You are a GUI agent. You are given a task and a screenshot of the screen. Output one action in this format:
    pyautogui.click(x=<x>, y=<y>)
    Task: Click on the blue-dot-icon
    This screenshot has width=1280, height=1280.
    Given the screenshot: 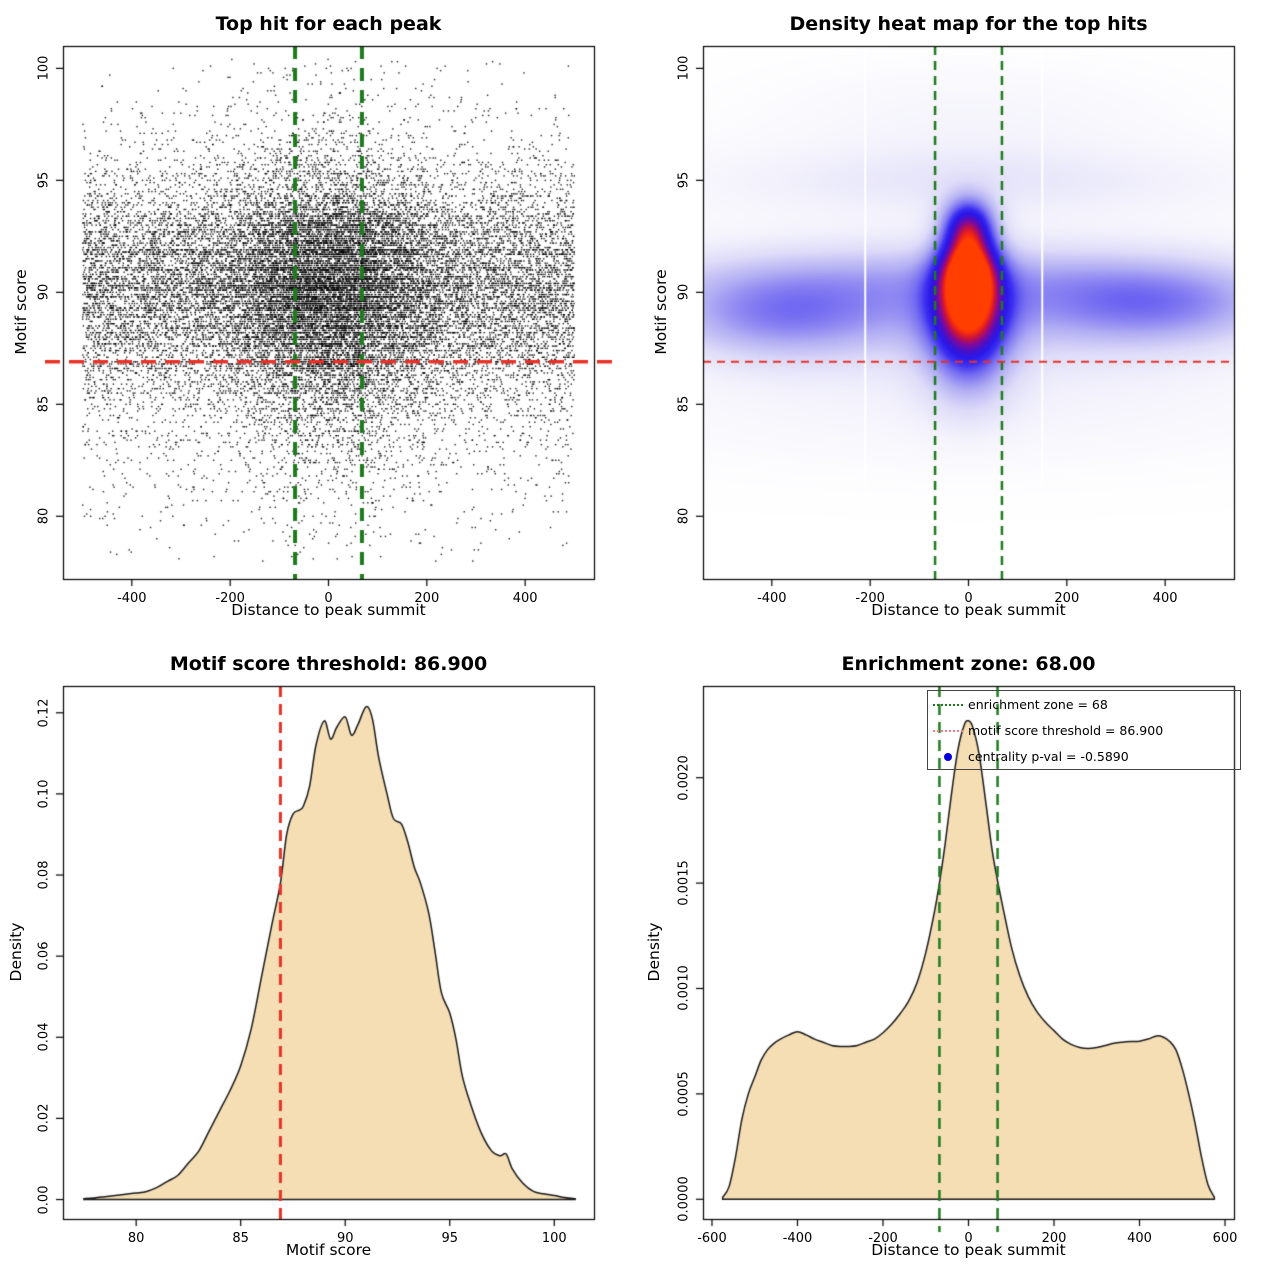 What is the action you would take?
    pyautogui.click(x=948, y=756)
    